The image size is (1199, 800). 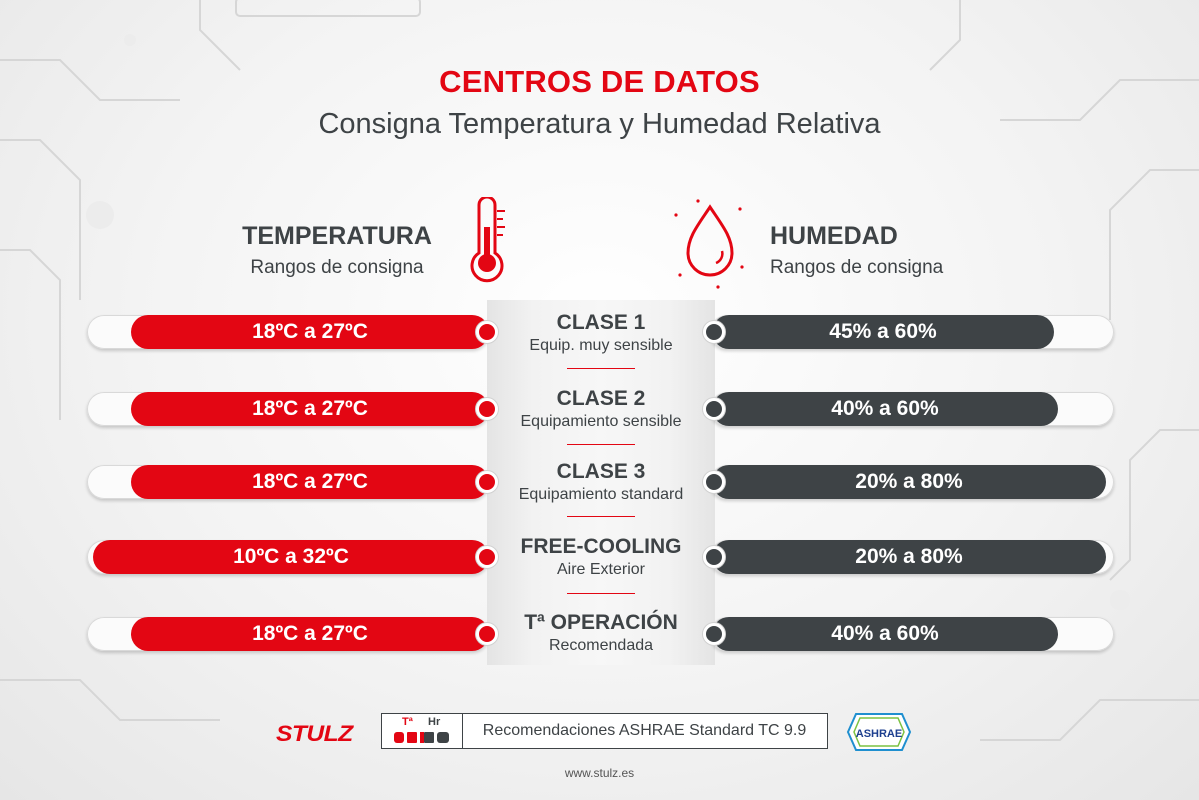 What do you see at coordinates (487, 240) in the screenshot?
I see `thermometer-icon` at bounding box center [487, 240].